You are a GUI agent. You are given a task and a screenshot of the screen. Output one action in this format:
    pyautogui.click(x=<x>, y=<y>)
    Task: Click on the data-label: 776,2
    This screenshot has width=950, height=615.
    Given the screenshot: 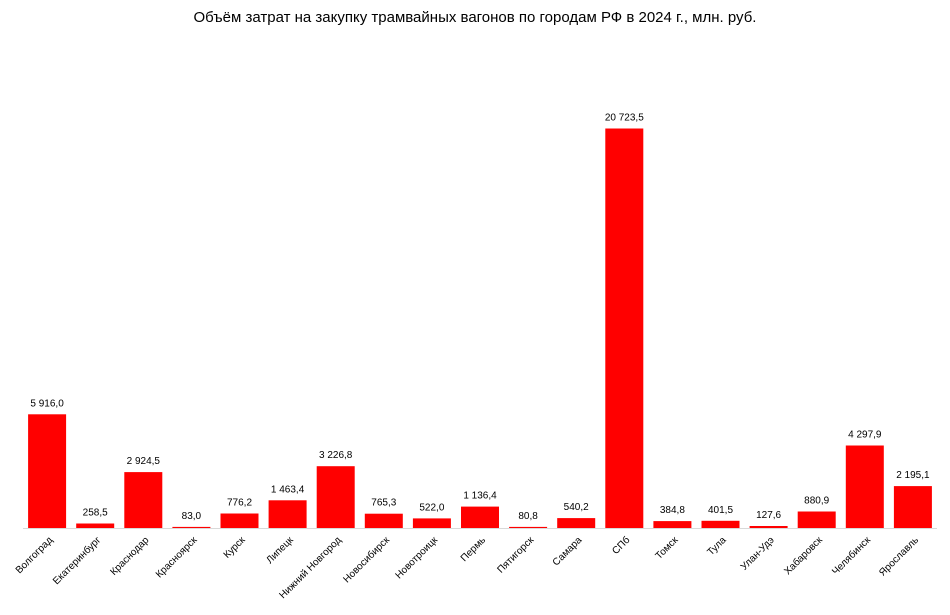 What is the action you would take?
    pyautogui.click(x=239, y=503)
    